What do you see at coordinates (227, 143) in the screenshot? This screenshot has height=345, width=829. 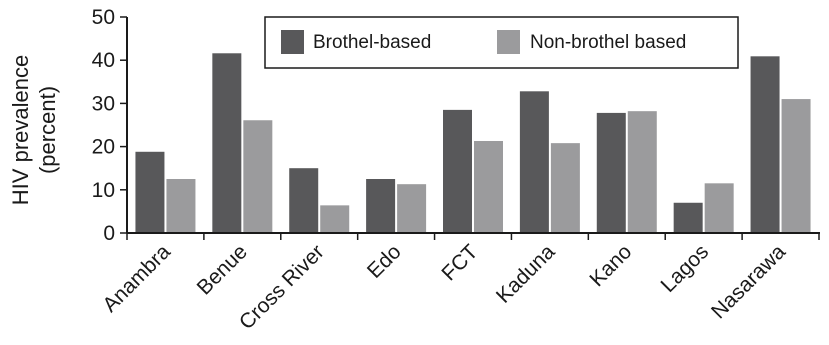 I see `bar-brothel-benue` at bounding box center [227, 143].